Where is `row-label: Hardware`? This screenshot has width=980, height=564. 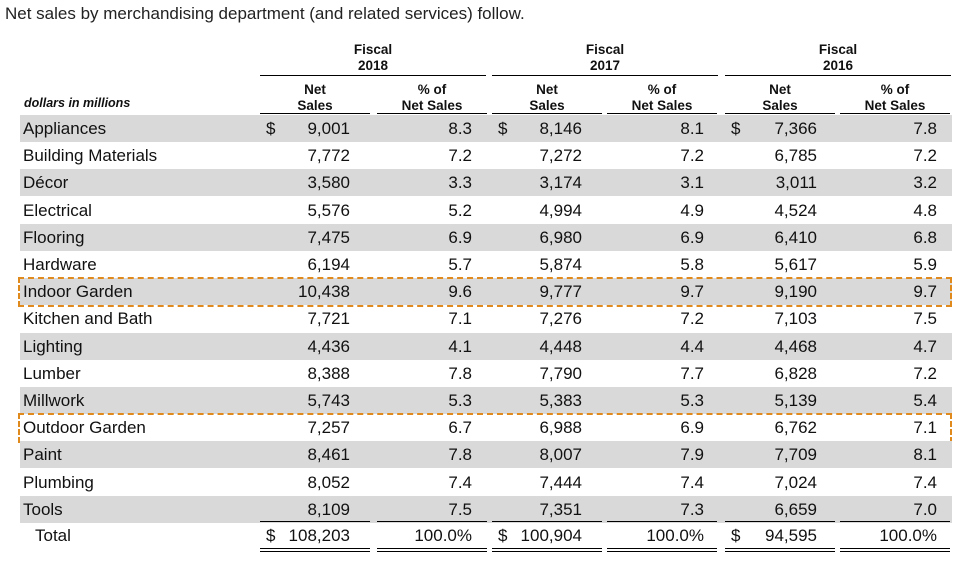
row-label: Hardware is located at coordinates (60, 264).